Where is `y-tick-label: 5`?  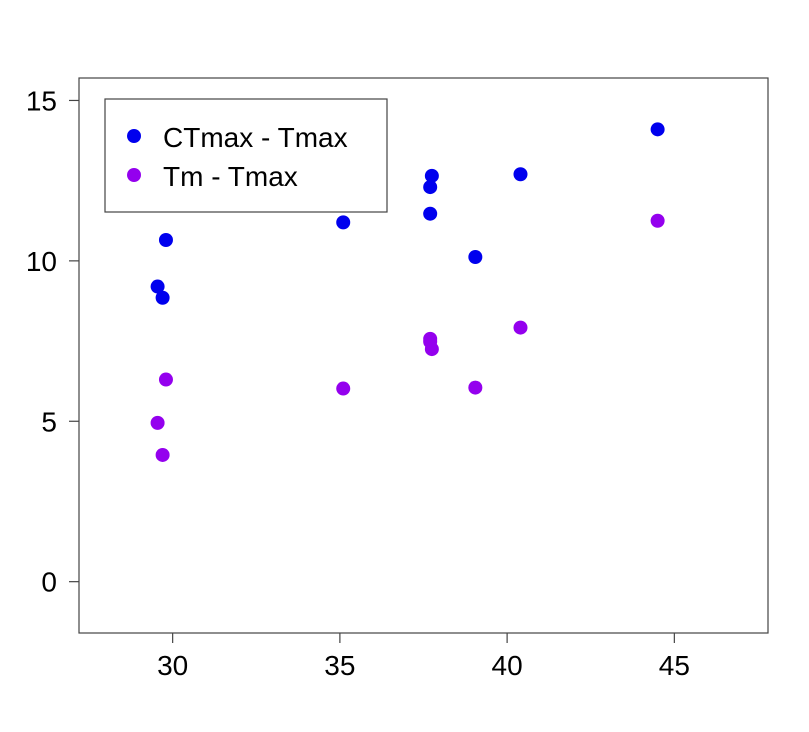 y-tick-label: 5 is located at coordinates (49, 421).